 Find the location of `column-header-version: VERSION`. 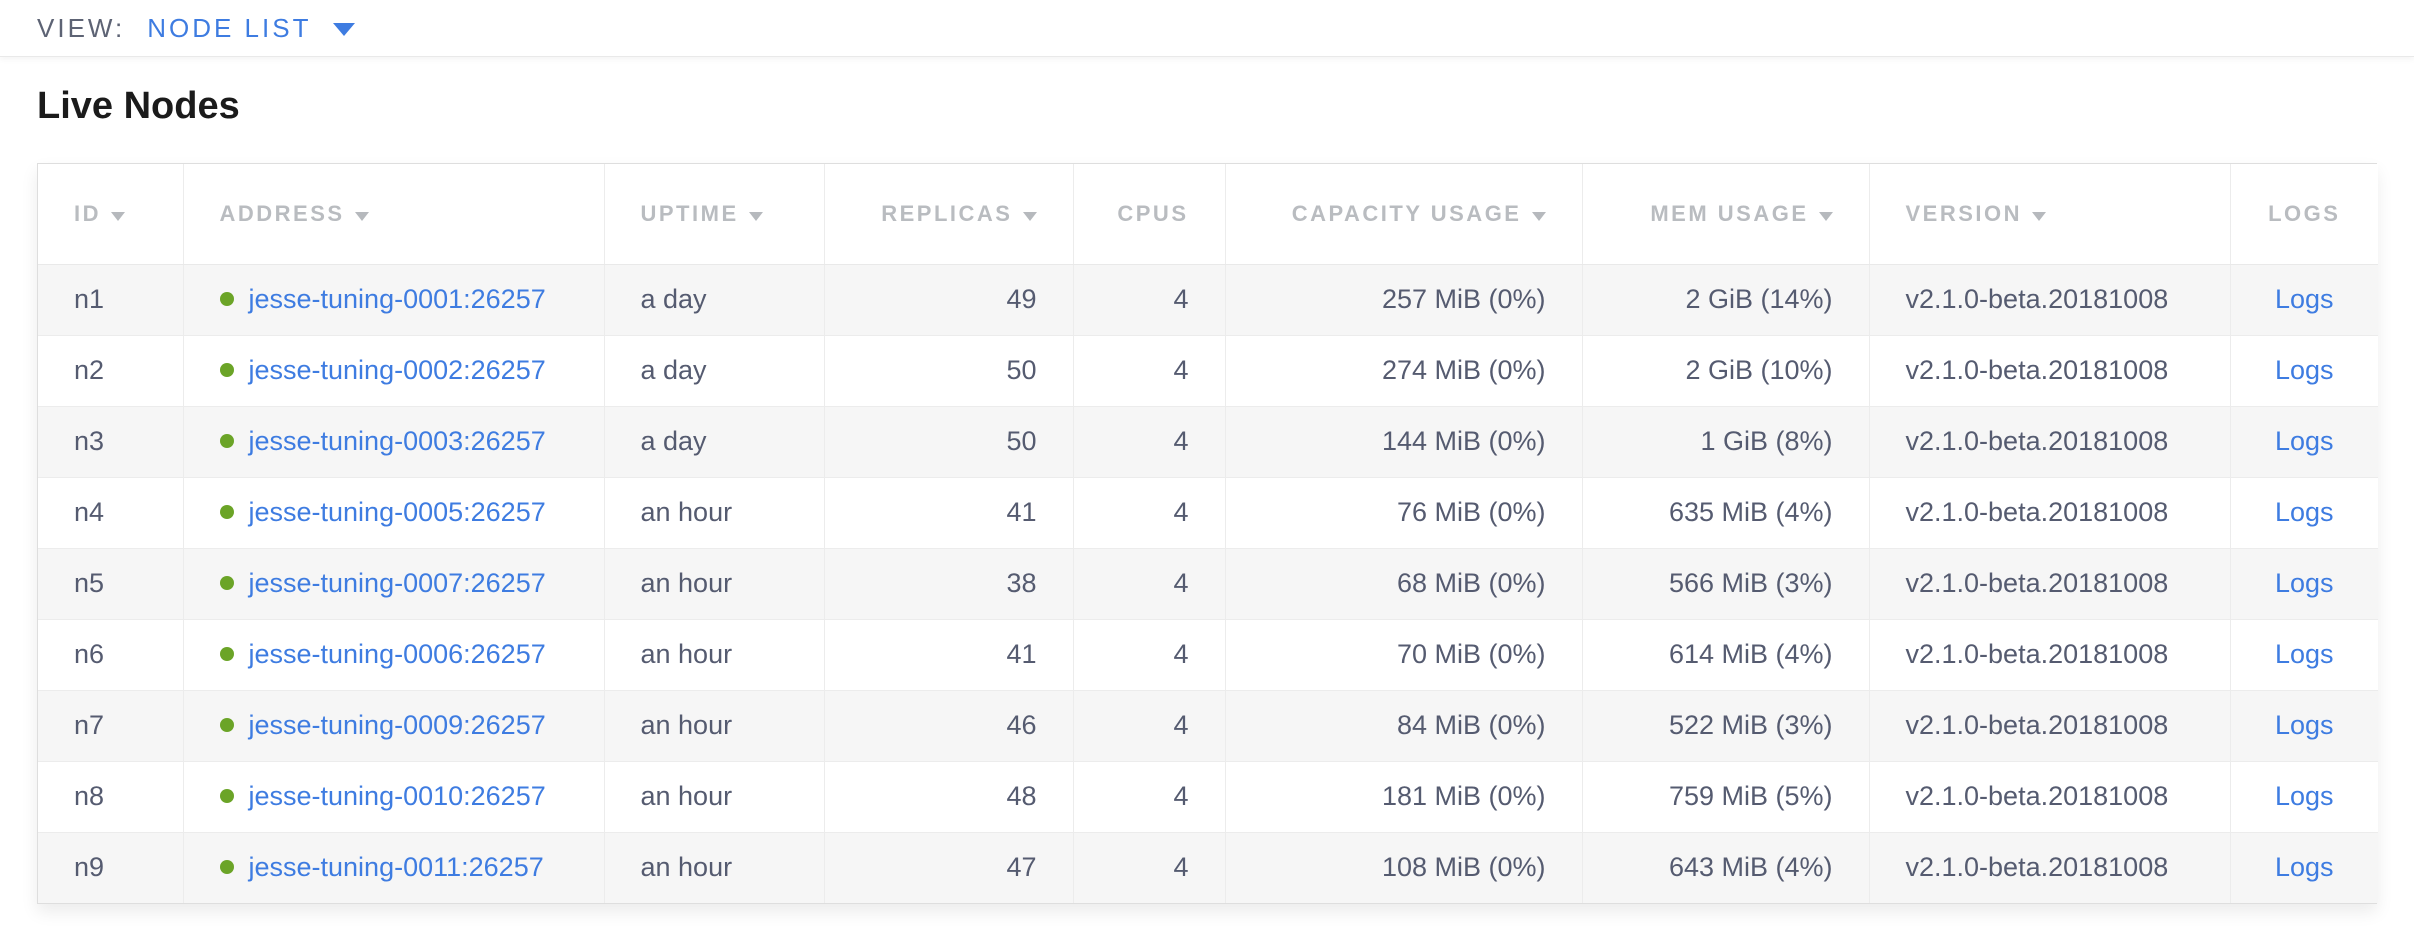

column-header-version: VERSION is located at coordinates (2050, 214).